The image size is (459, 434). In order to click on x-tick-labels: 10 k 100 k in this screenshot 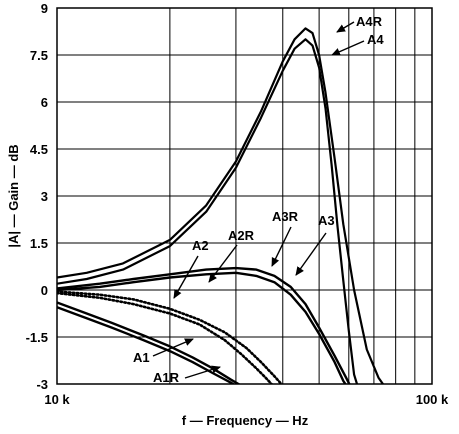, I will do `click(246, 399)`.